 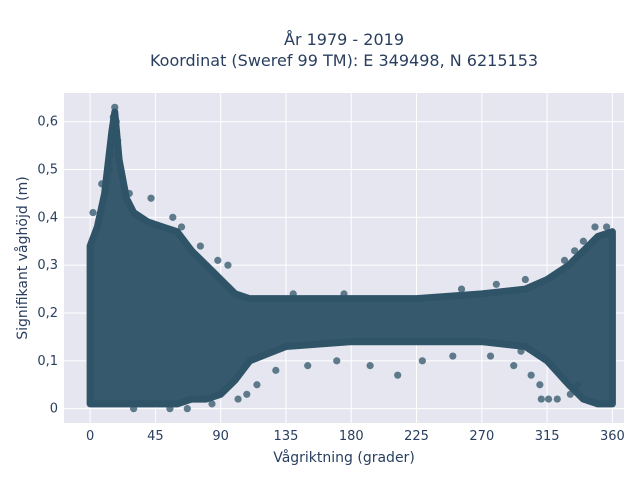 I want to click on x-tick-label: 135, so click(x=286, y=436).